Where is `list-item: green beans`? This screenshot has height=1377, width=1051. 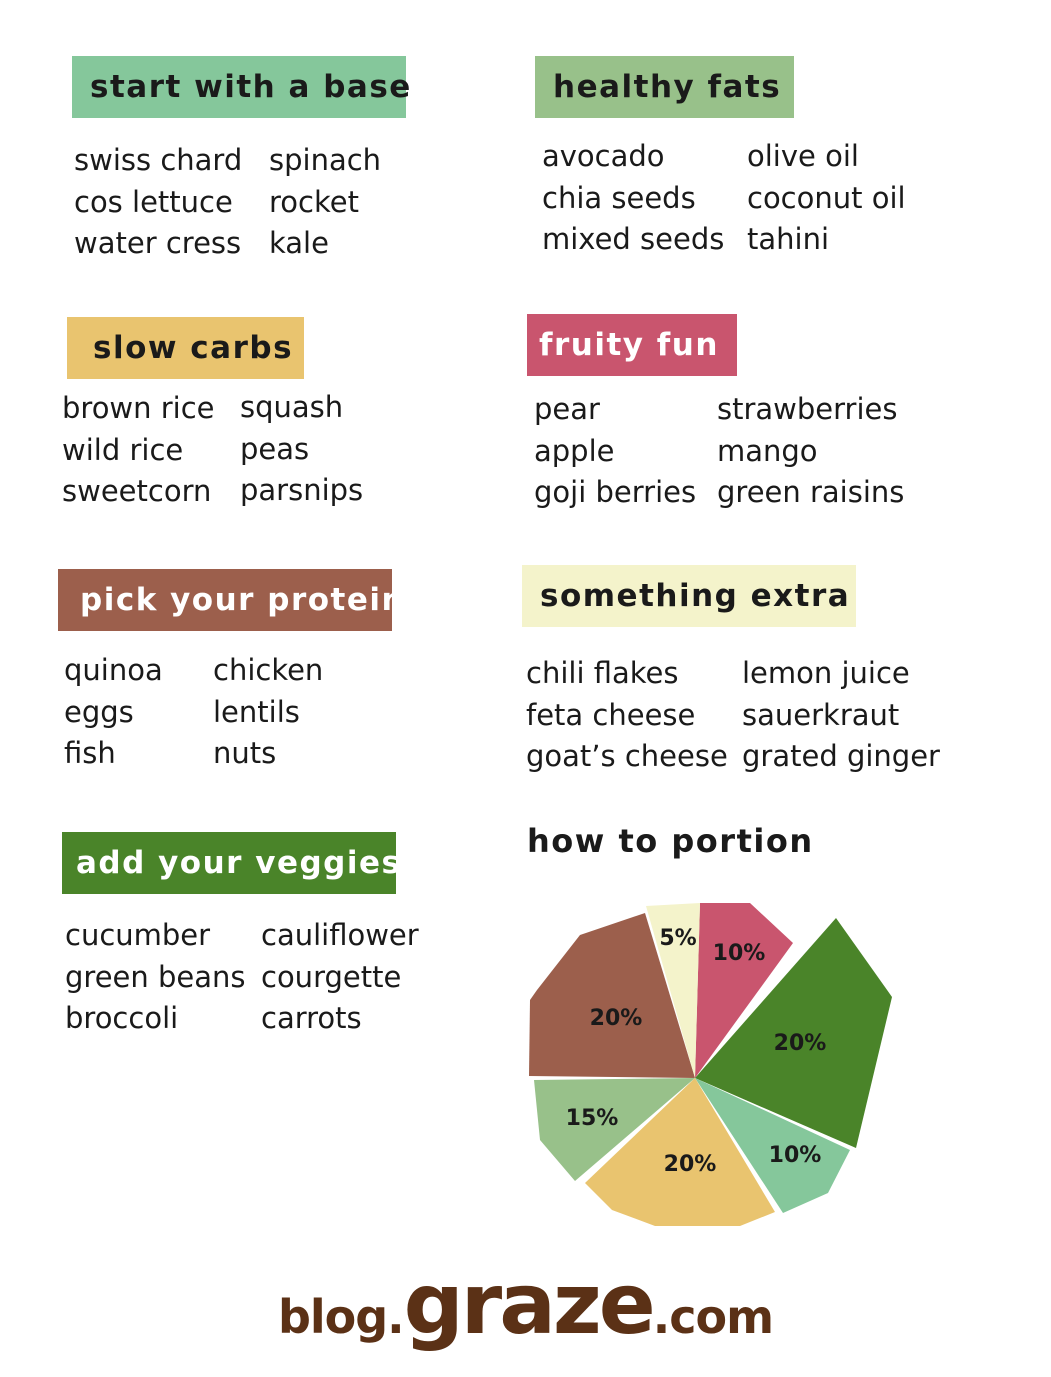 list-item: green beans is located at coordinates (155, 976).